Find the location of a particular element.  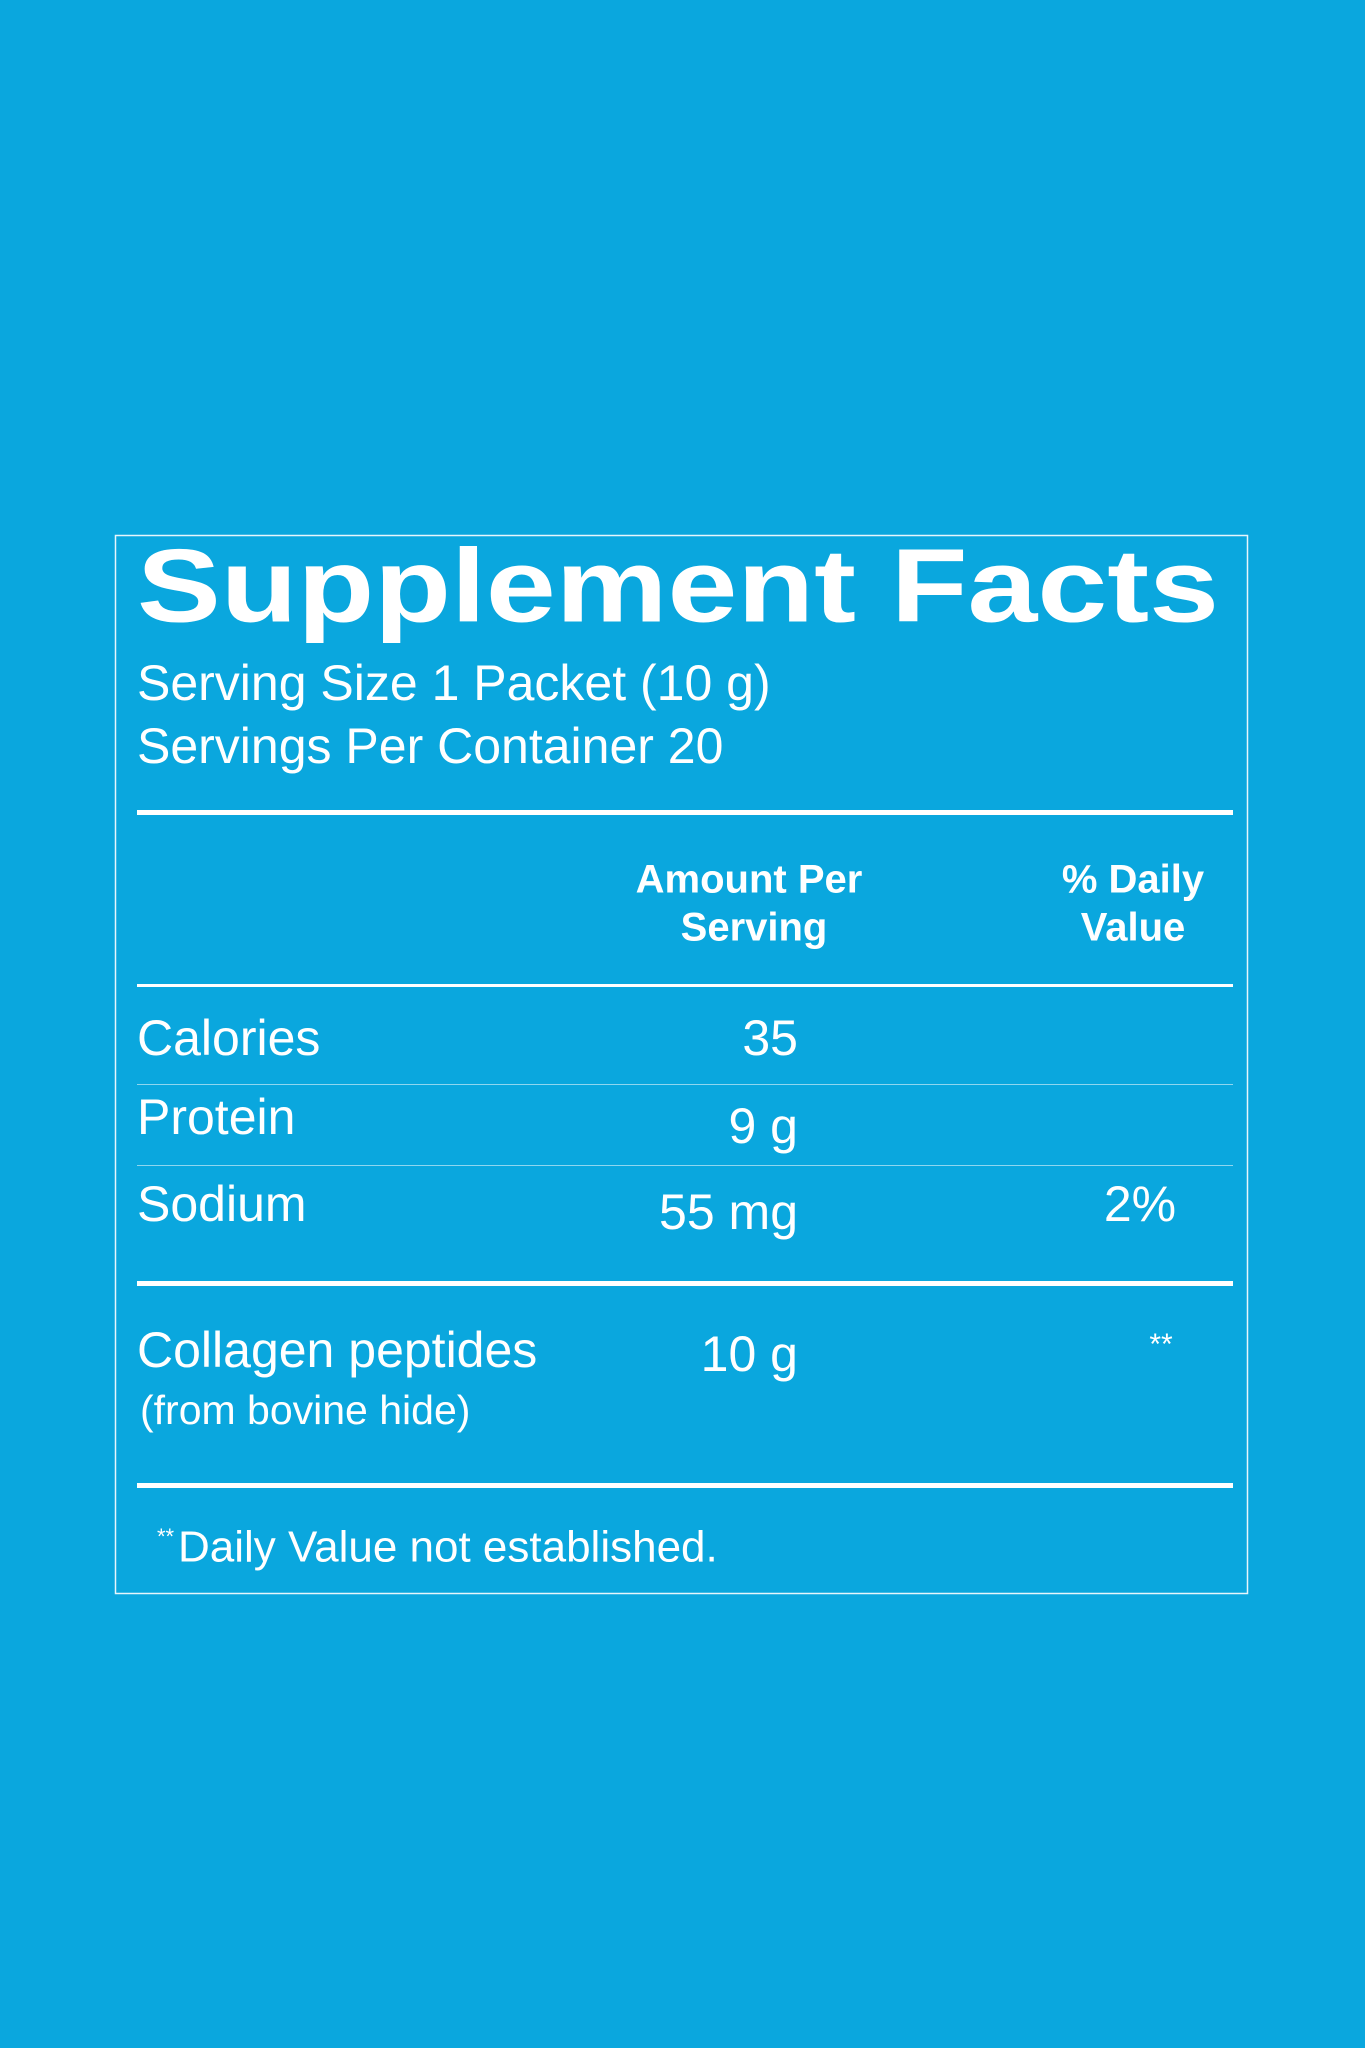

divider is located at coordinates (685, 985).